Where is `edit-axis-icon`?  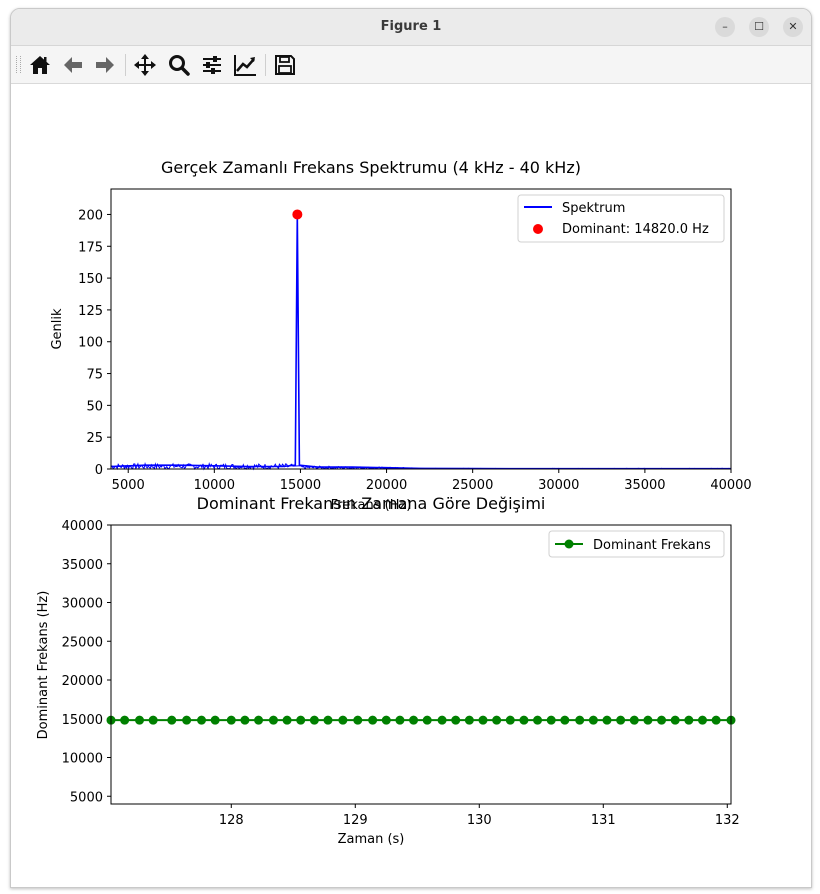 edit-axis-icon is located at coordinates (245, 65).